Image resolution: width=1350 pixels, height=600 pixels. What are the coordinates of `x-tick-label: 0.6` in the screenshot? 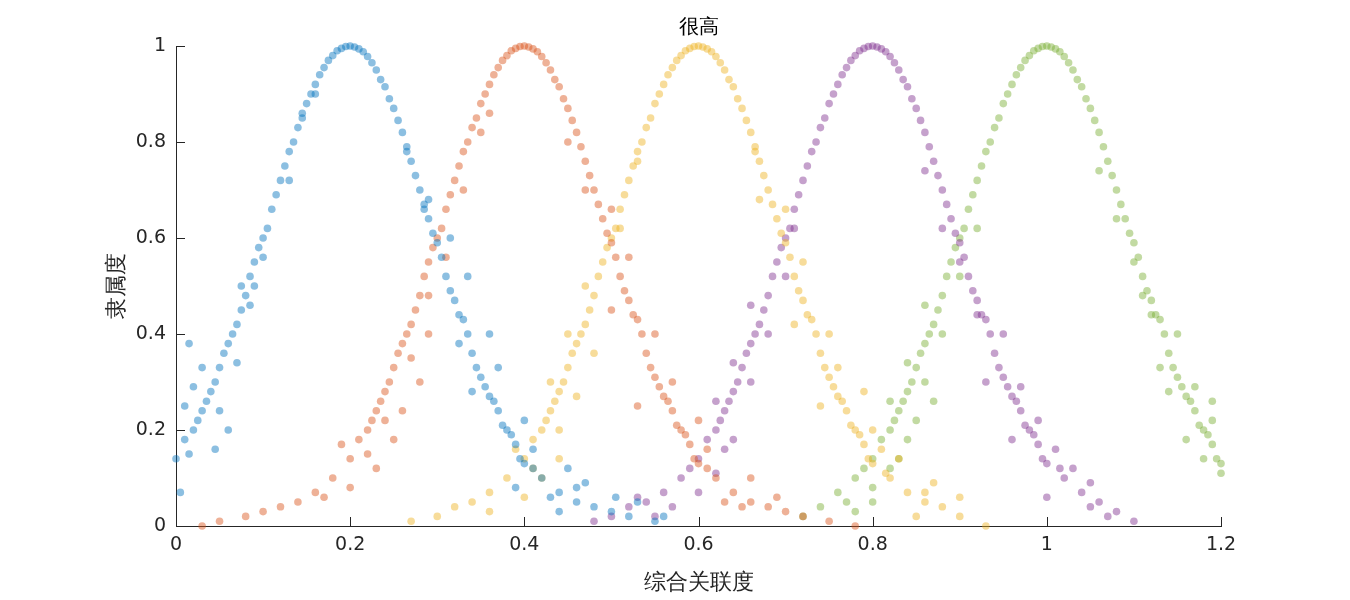 It's located at (698, 543).